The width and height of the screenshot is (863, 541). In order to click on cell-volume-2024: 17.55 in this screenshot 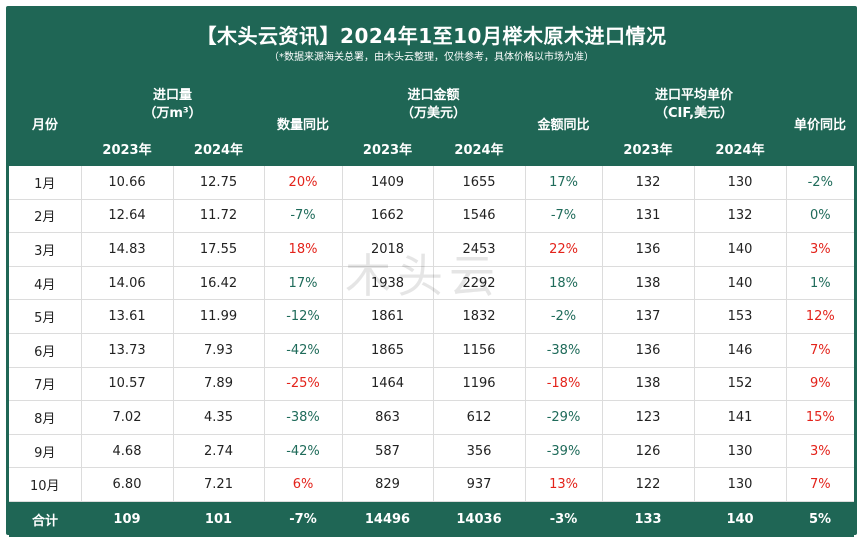, I will do `click(219, 249)`.